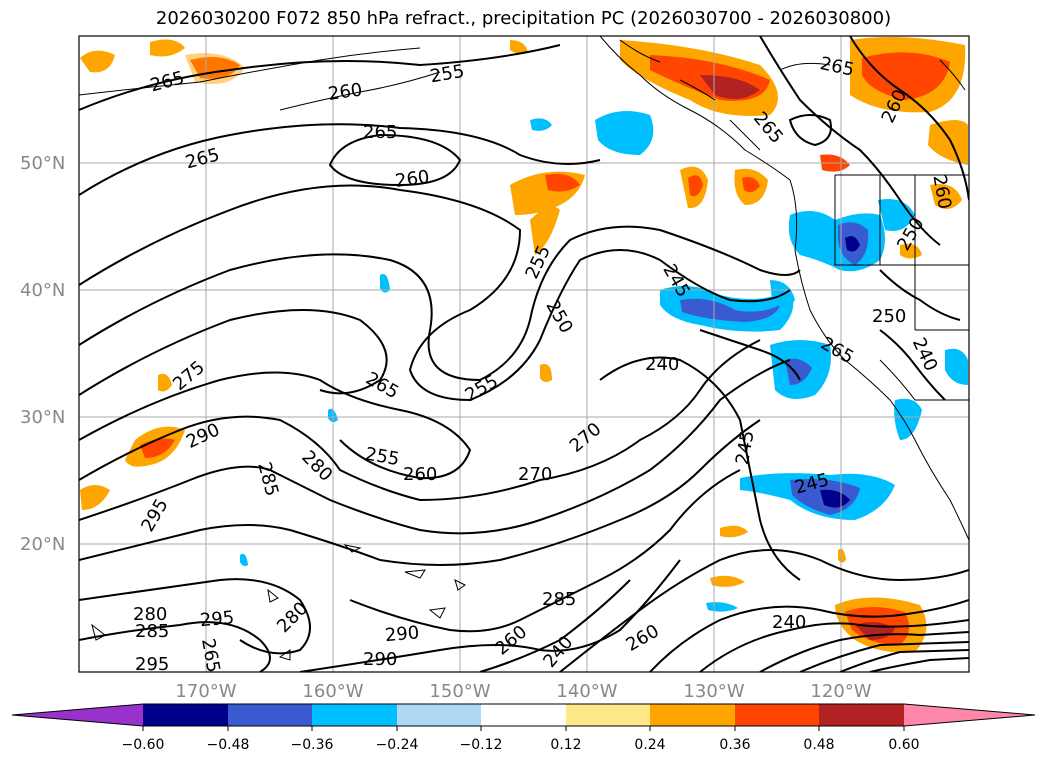 Image resolution: width=1047 pixels, height=765 pixels. I want to click on contour-label: 265, so click(380, 132).